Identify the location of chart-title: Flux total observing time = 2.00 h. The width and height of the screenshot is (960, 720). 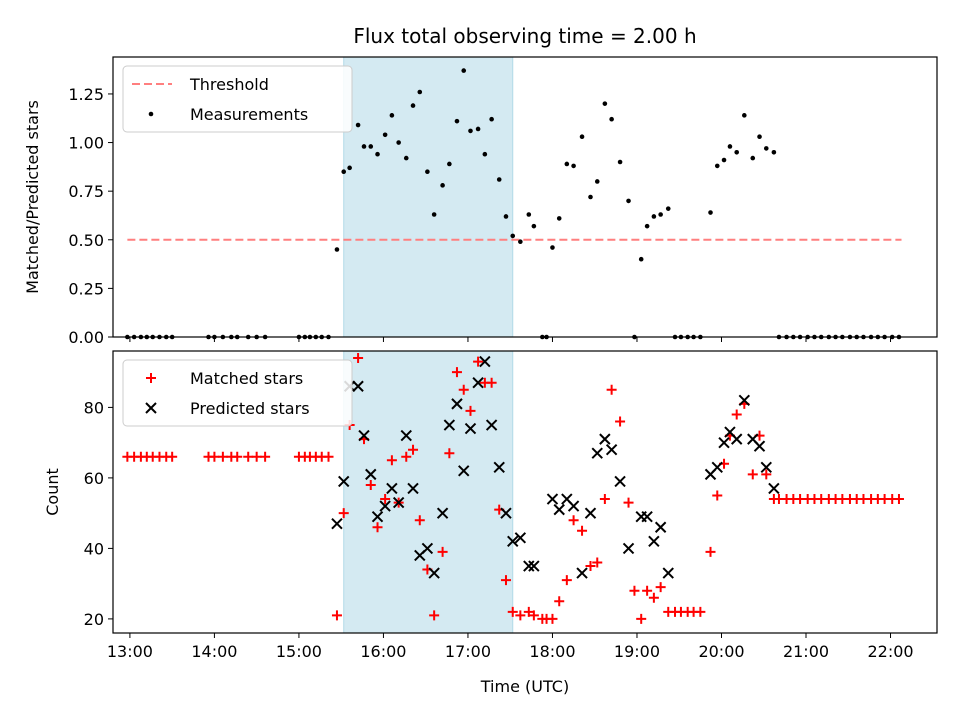
(524, 36).